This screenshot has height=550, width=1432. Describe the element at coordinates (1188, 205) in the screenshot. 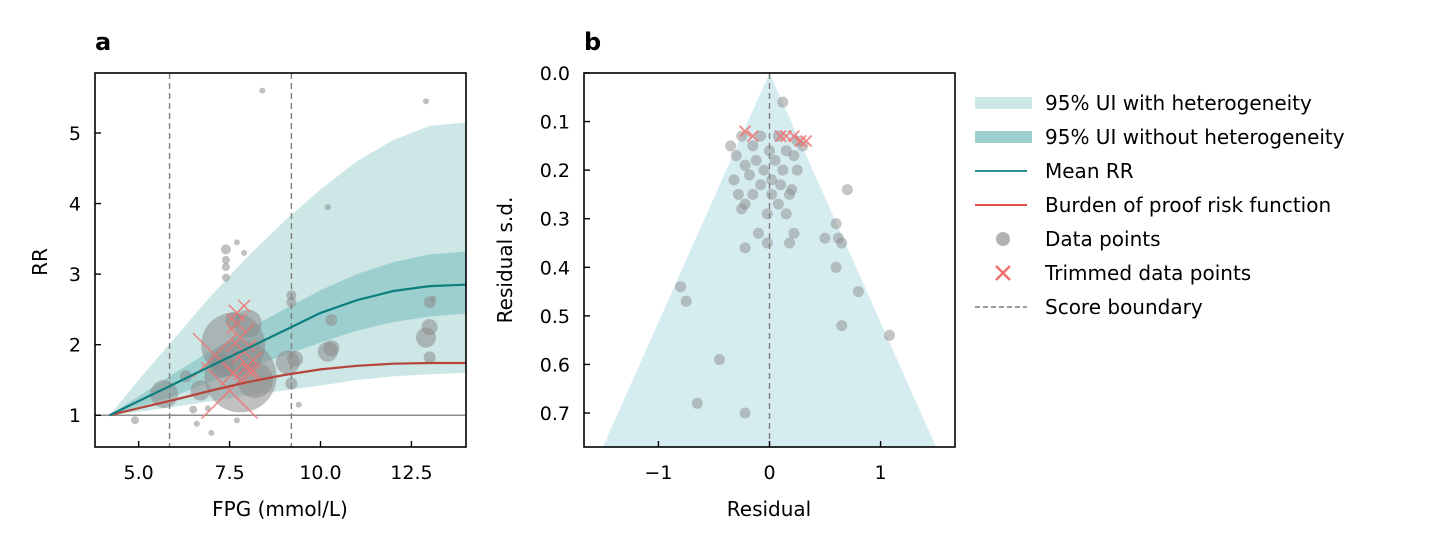

I see `legend-label: Burden of proof risk function` at that location.